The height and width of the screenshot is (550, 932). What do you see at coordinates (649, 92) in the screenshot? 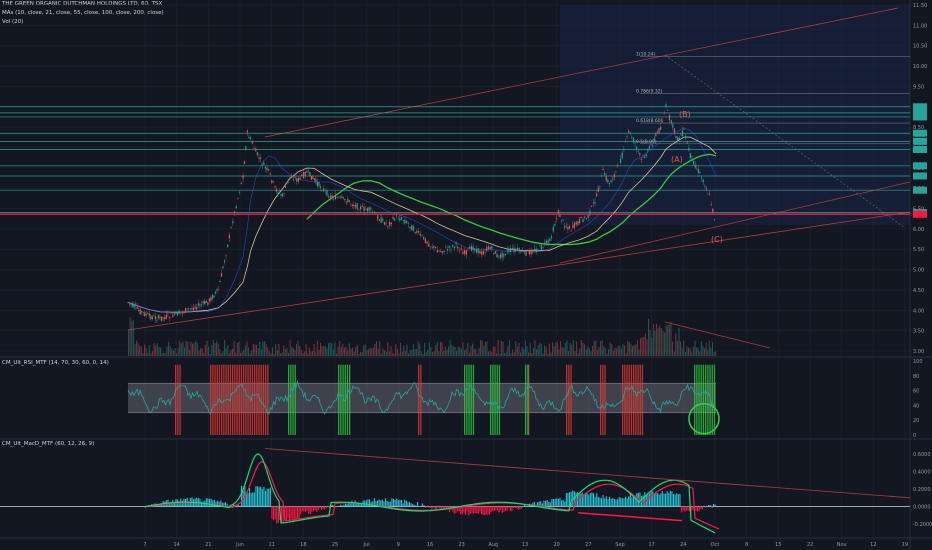
I see `fib-label: 0.786(9.32)` at bounding box center [649, 92].